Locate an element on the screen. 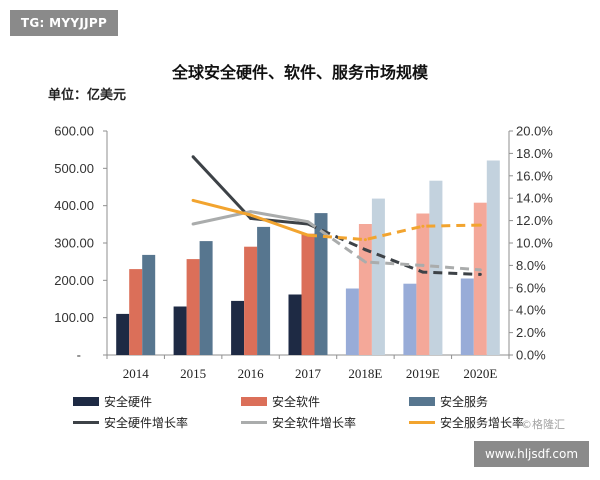 The width and height of the screenshot is (600, 480). point-hardware-growth-2018e is located at coordinates (365, 250).